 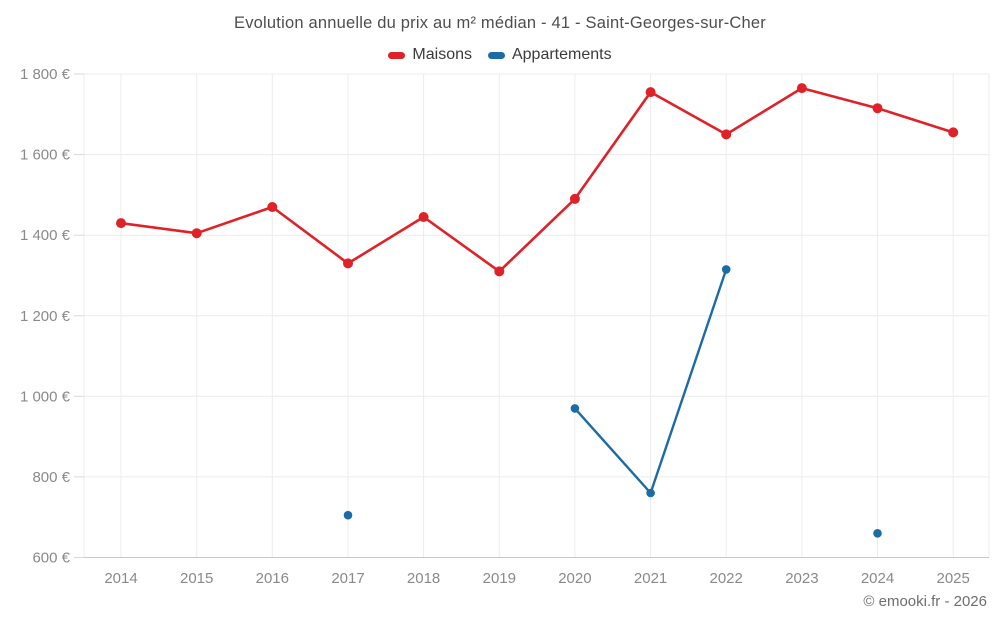 What do you see at coordinates (801, 578) in the screenshot?
I see `x-tick-label: 2023` at bounding box center [801, 578].